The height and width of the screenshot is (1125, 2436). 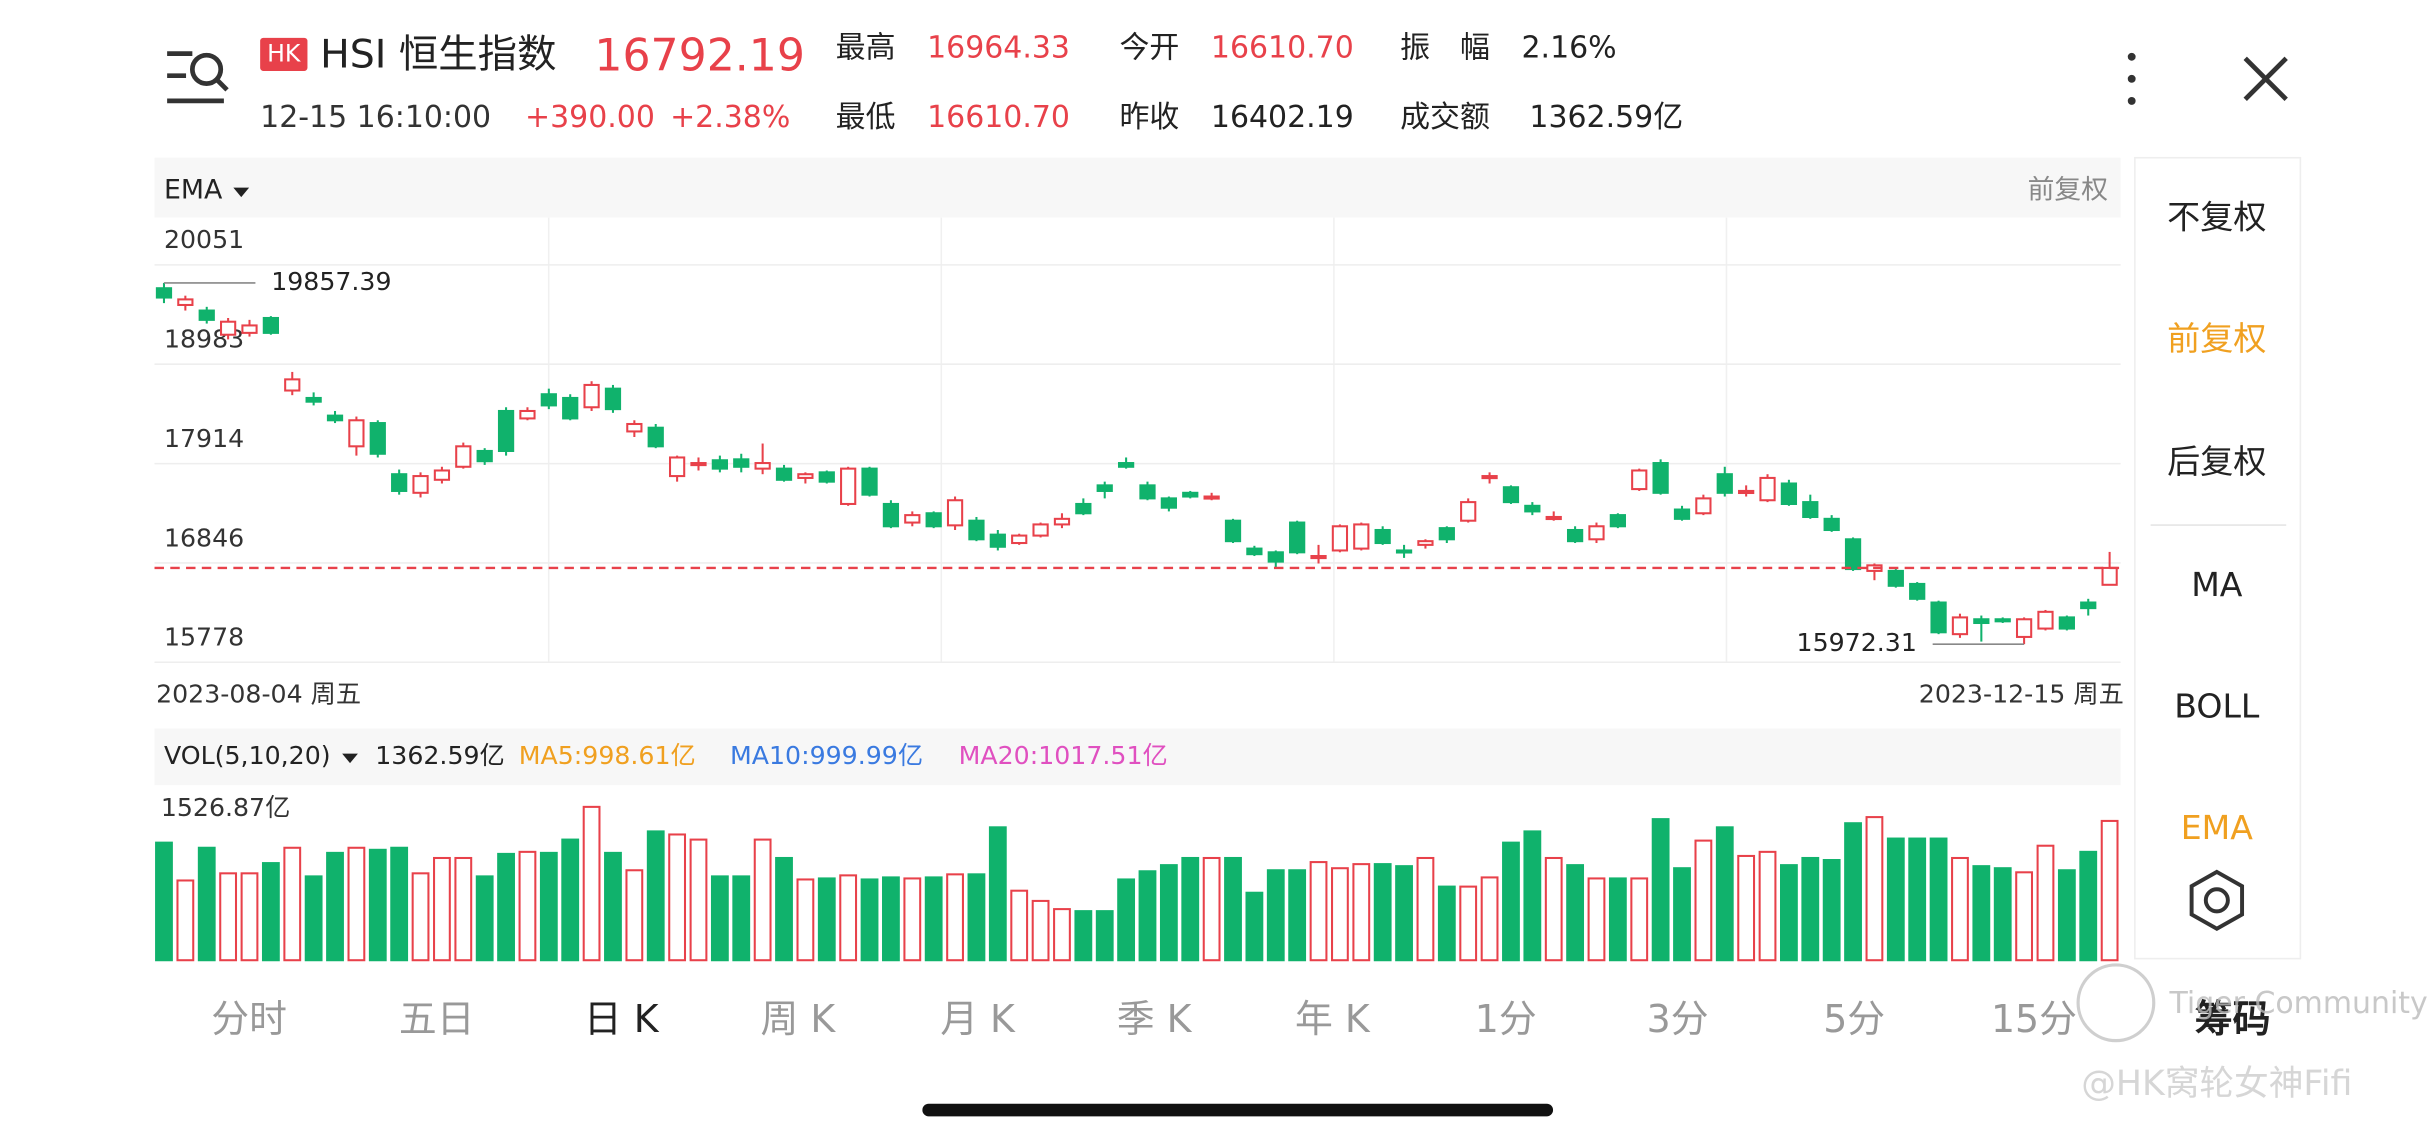 I want to click on volume-title: VOL(5,10,20), so click(x=247, y=755).